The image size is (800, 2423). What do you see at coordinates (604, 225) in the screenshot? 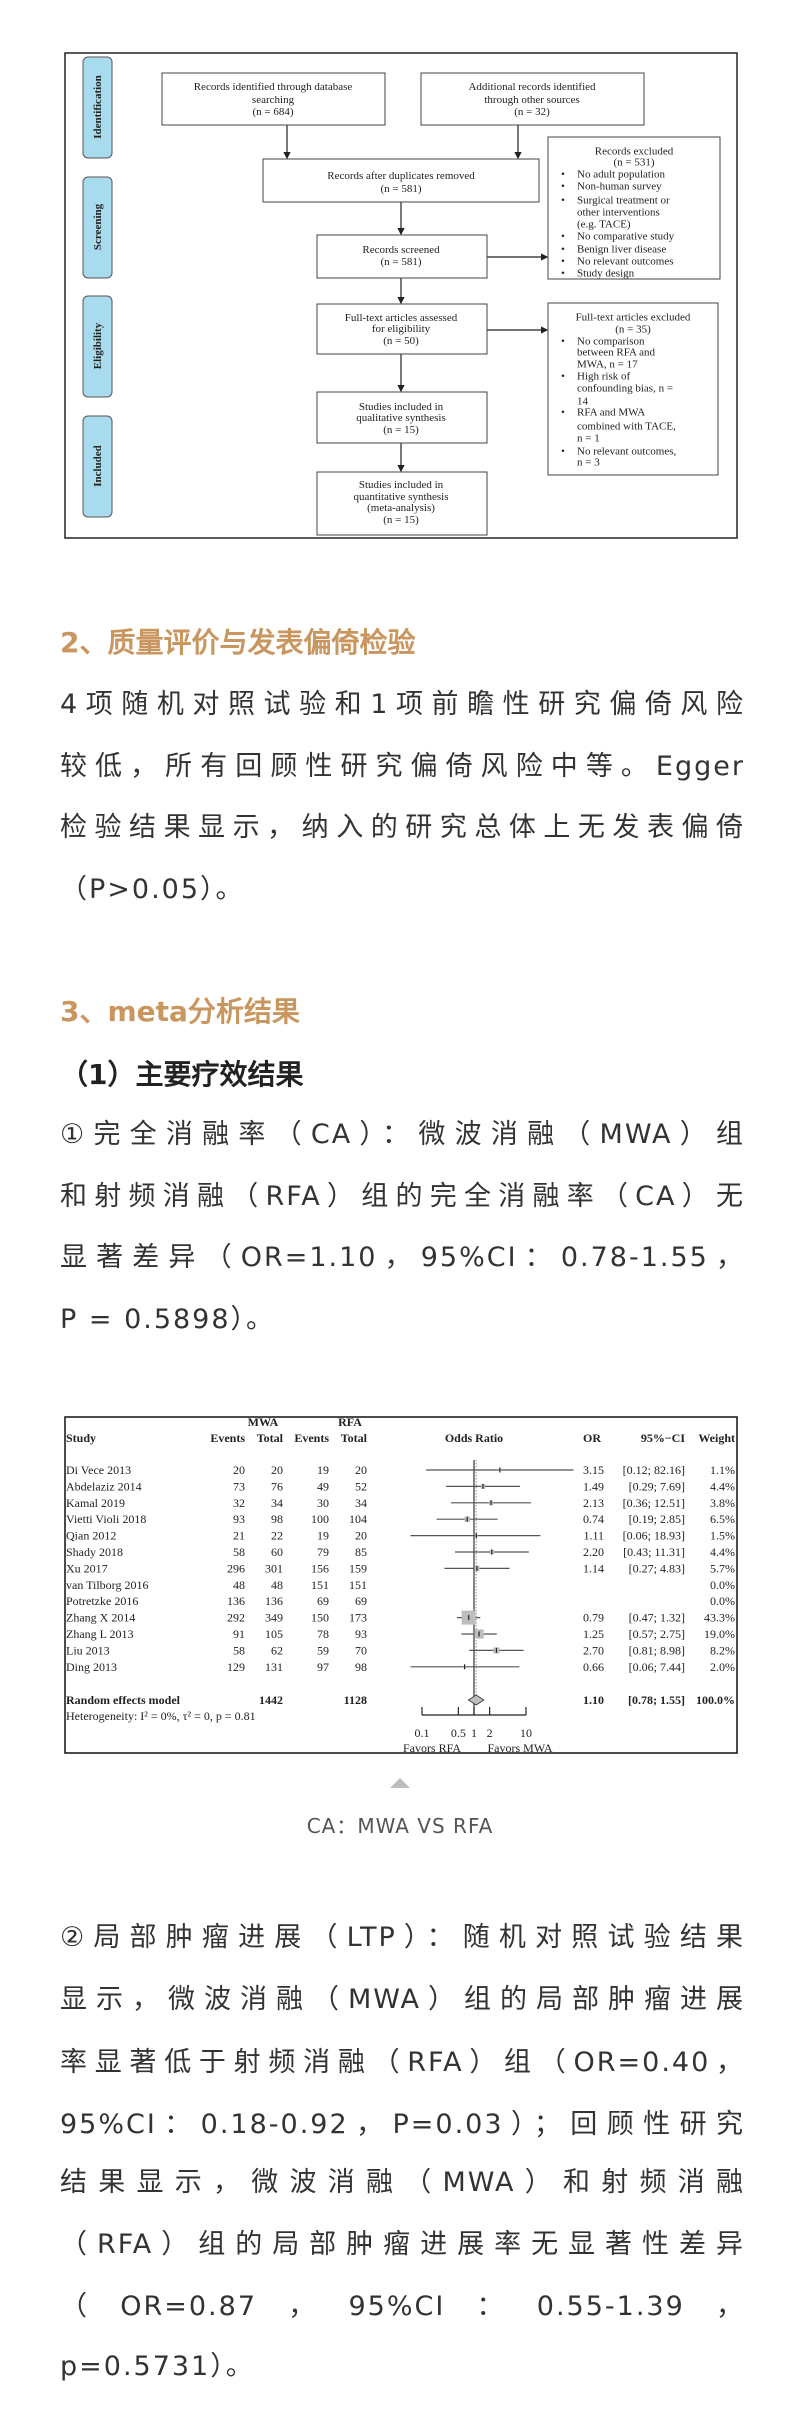
I see `exclusion-reason: (e.g. TACE)` at bounding box center [604, 225].